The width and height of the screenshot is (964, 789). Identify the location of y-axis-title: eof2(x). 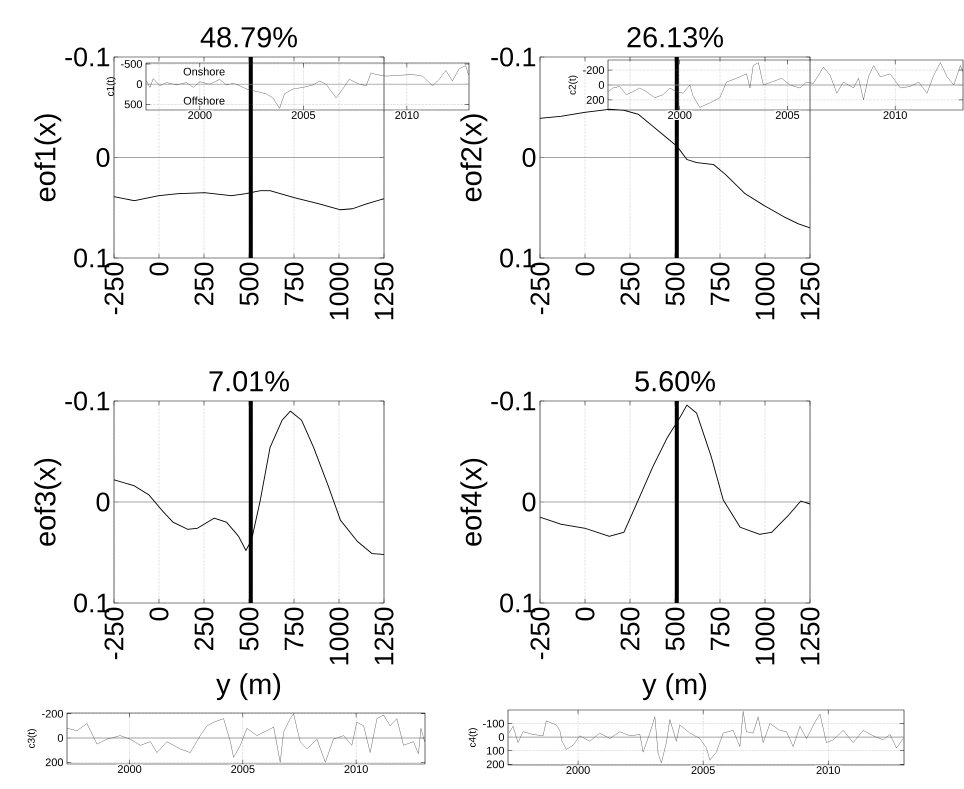
(474, 158).